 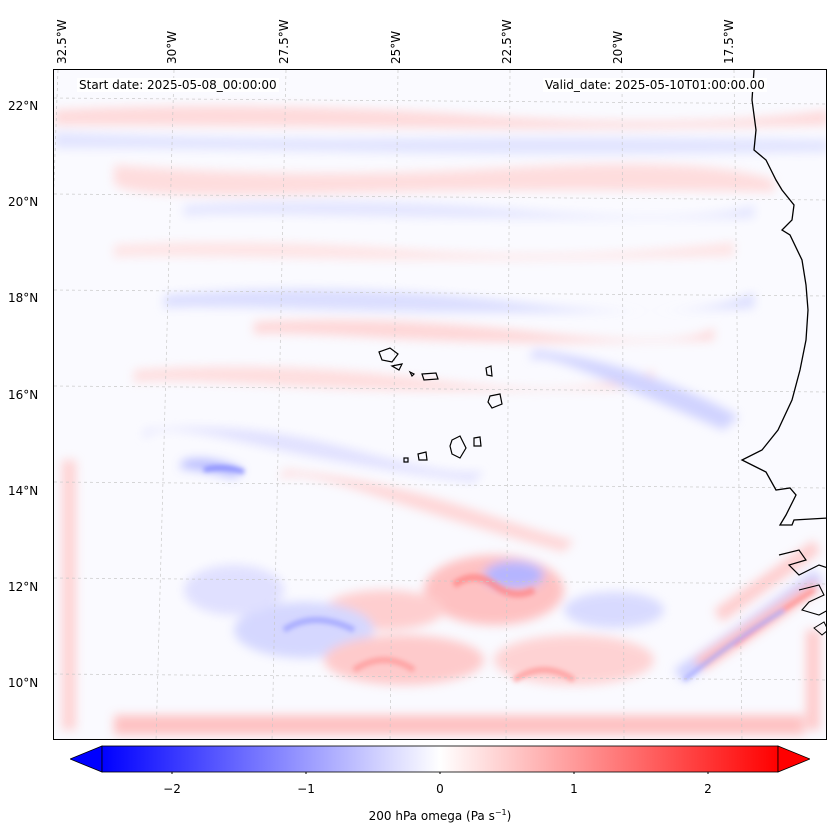 I want to click on lon-label-17-5w: 17.5°W, so click(x=729, y=41).